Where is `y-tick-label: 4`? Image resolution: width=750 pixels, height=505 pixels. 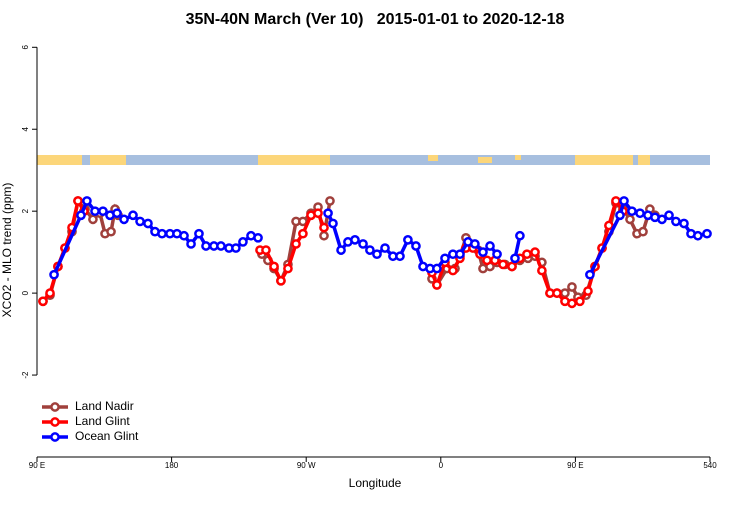
y-tick-label: 4 is located at coordinates (25, 128).